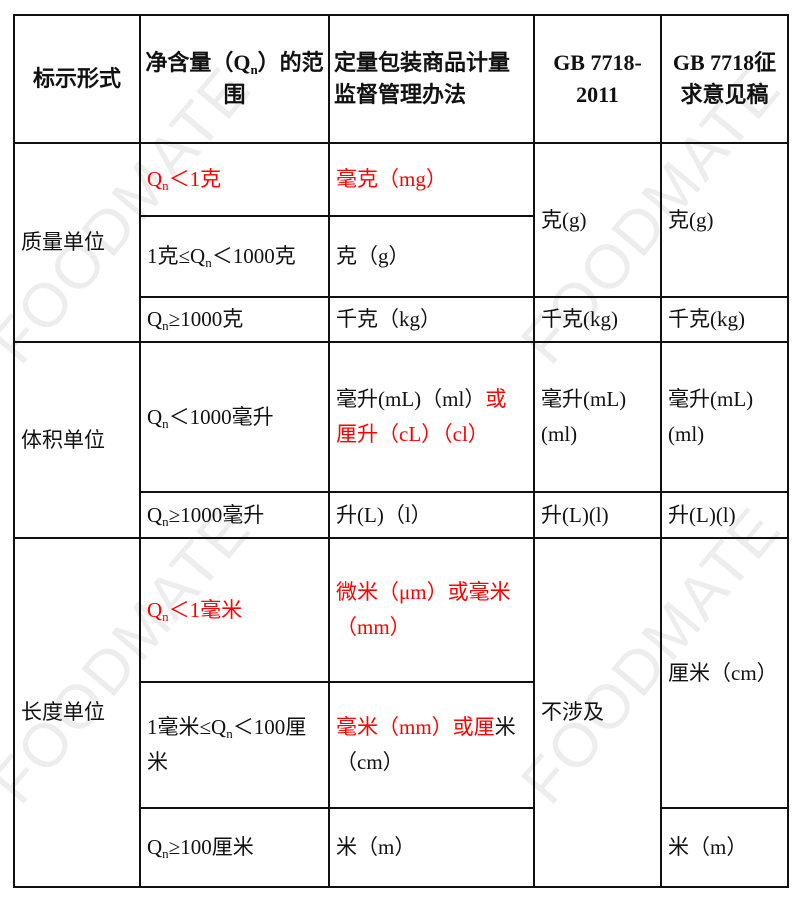 The image size is (800, 901). I want to click on measure-cell: 米（m）, so click(431, 847).